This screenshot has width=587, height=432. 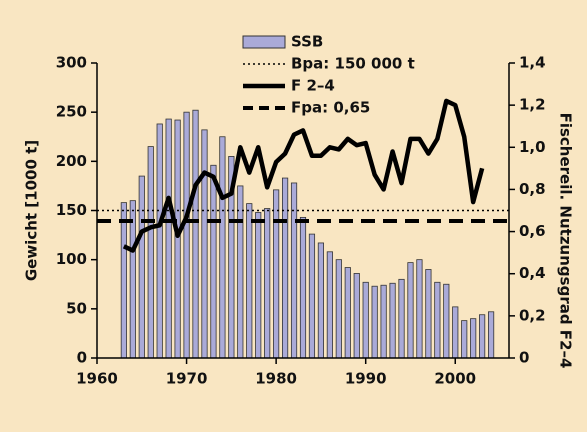 I want to click on x-tick-label: 1990, so click(x=366, y=379).